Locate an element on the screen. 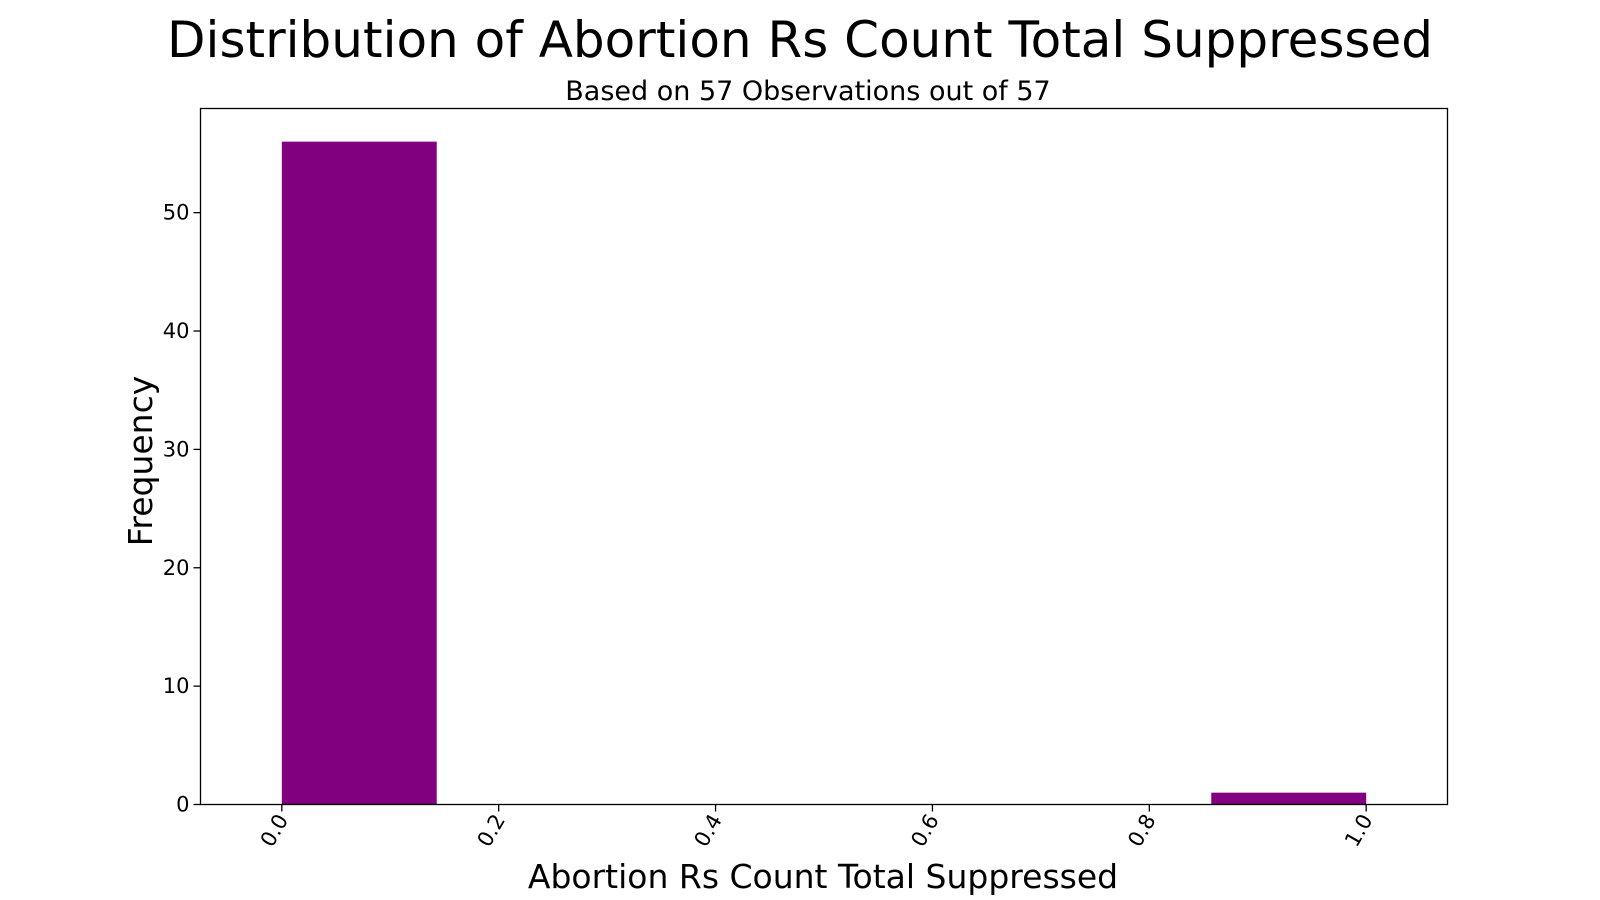 The height and width of the screenshot is (900, 1600). chart-subtitle: Based on 57 Observations out of 57 is located at coordinates (807, 91).